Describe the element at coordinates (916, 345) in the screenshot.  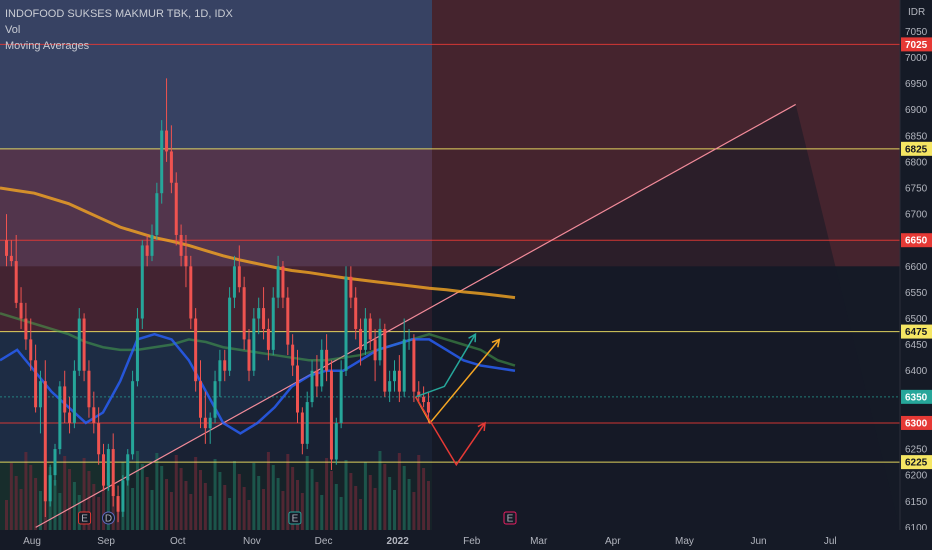
I see `price-tick-label: 6450` at that location.